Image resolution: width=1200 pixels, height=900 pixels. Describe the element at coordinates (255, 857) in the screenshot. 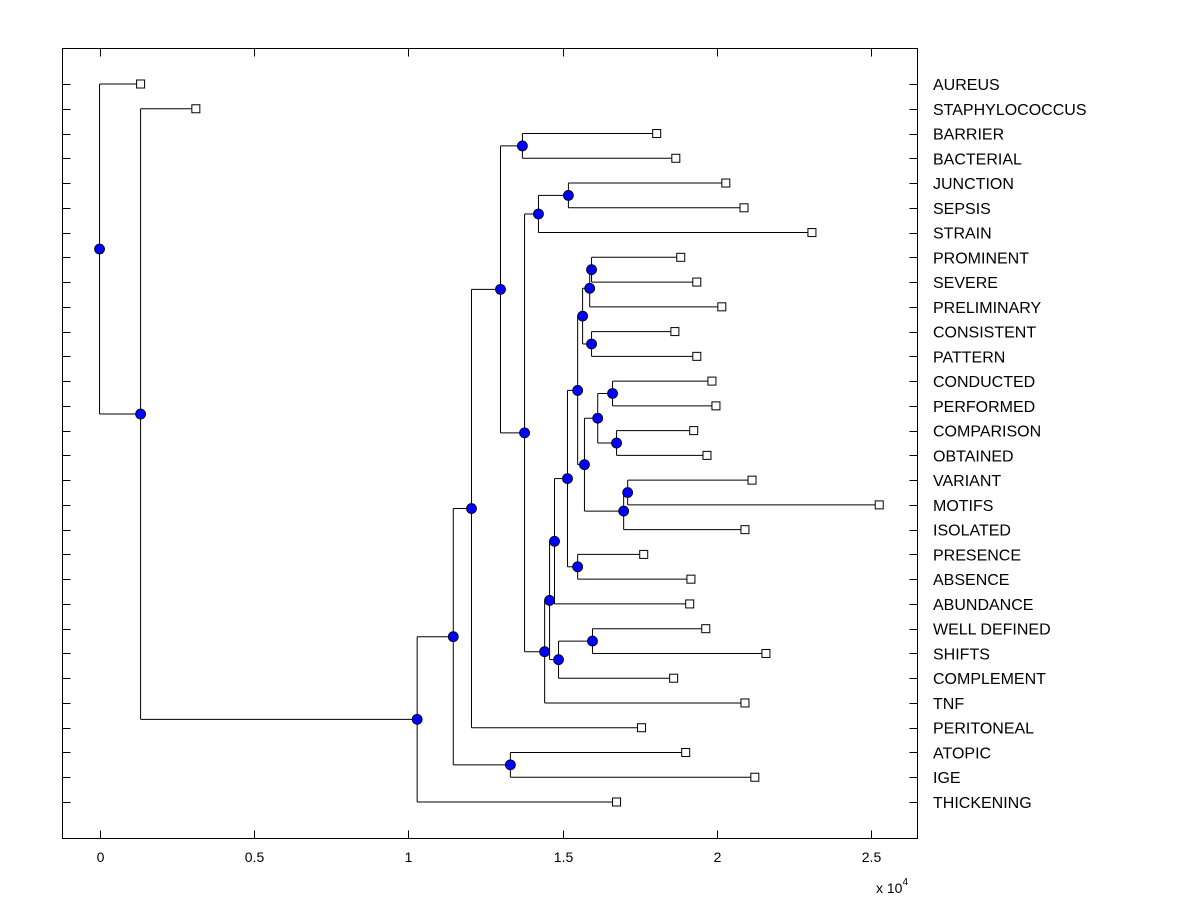

I see `x-tick-label: 0.5` at that location.